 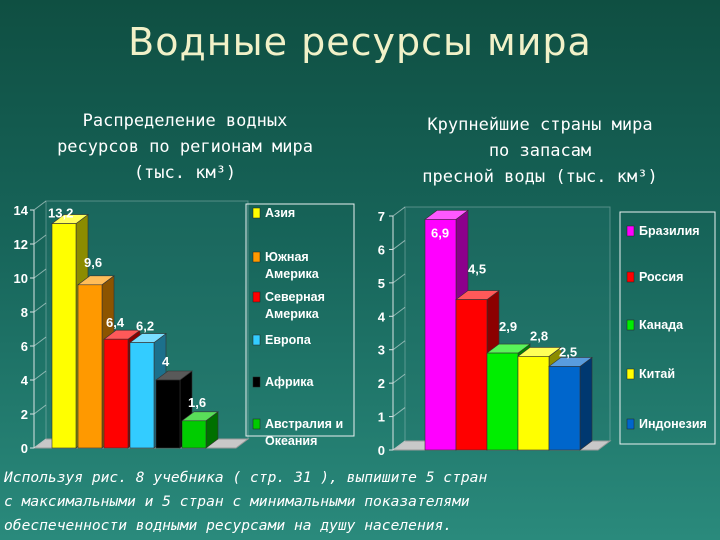 What do you see at coordinates (381, 450) in the screenshot?
I see `countries-y-tick-label: 0` at bounding box center [381, 450].